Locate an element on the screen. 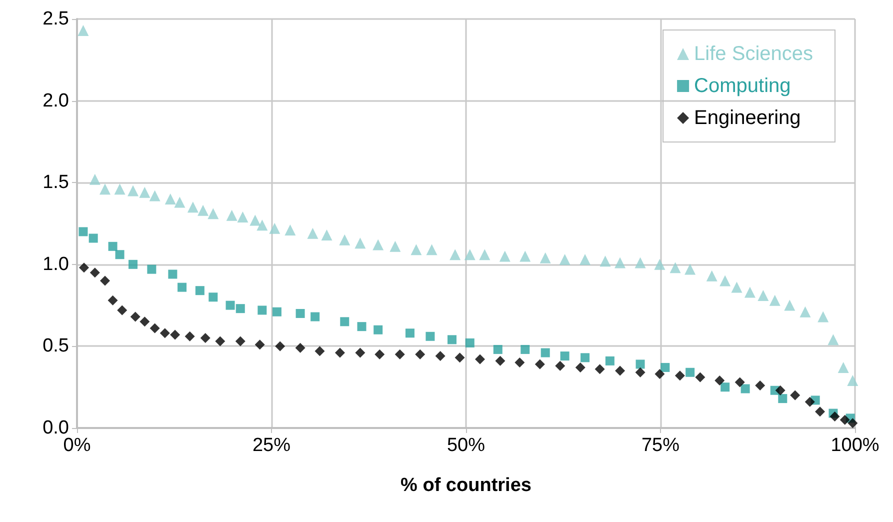 This screenshot has width=893, height=522. x-axis-title: % of countries is located at coordinates (466, 485).